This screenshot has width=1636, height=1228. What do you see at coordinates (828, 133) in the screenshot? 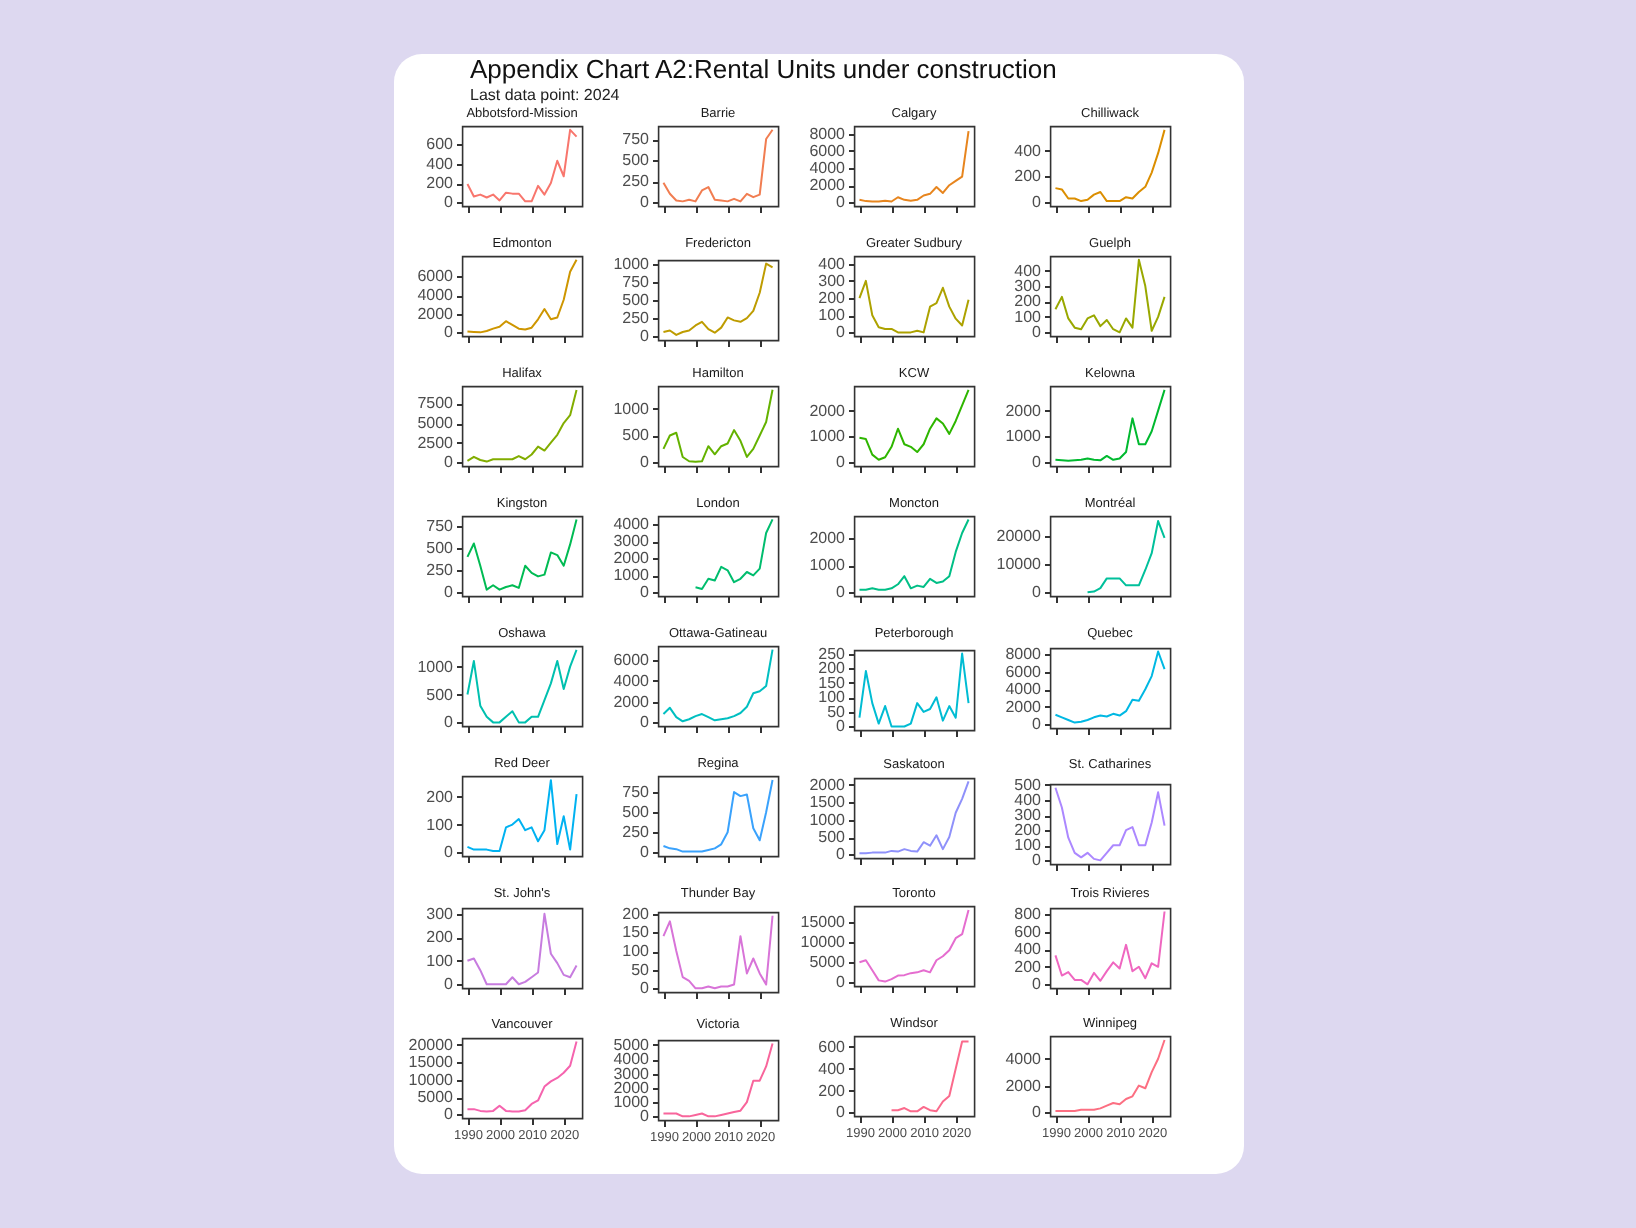
I see `y-tick-label: 8000` at bounding box center [828, 133].